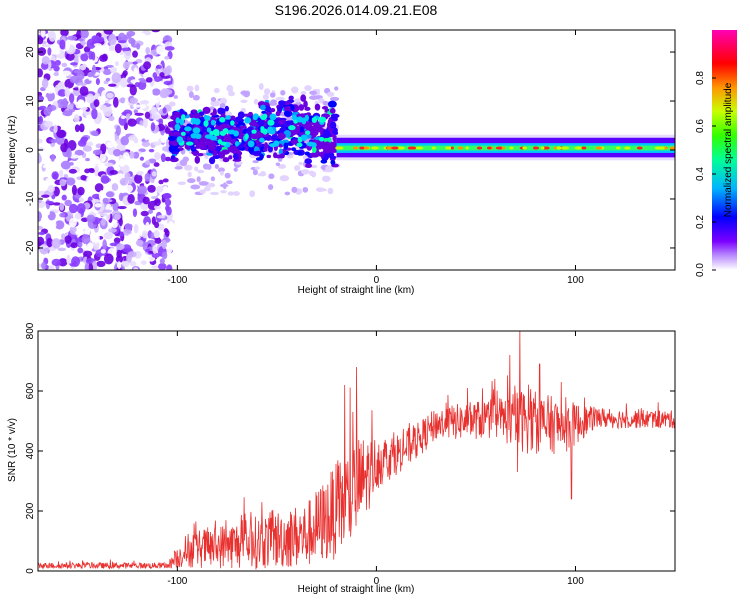 The height and width of the screenshot is (600, 750). I want to click on y-tick-label: 0, so click(30, 571).